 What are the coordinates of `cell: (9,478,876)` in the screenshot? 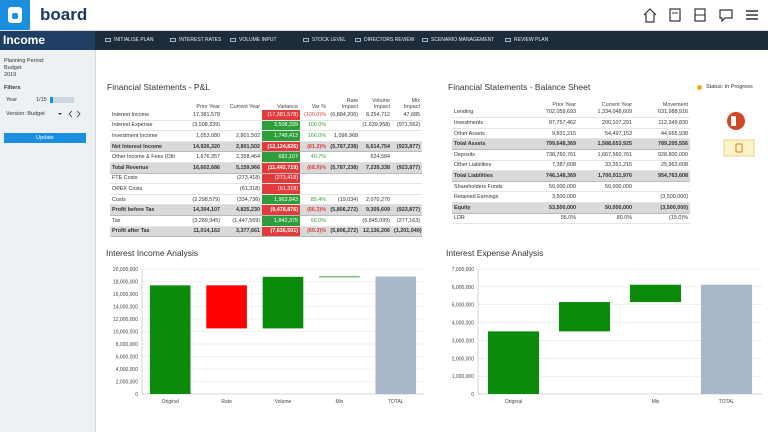 It's located at (281, 210).